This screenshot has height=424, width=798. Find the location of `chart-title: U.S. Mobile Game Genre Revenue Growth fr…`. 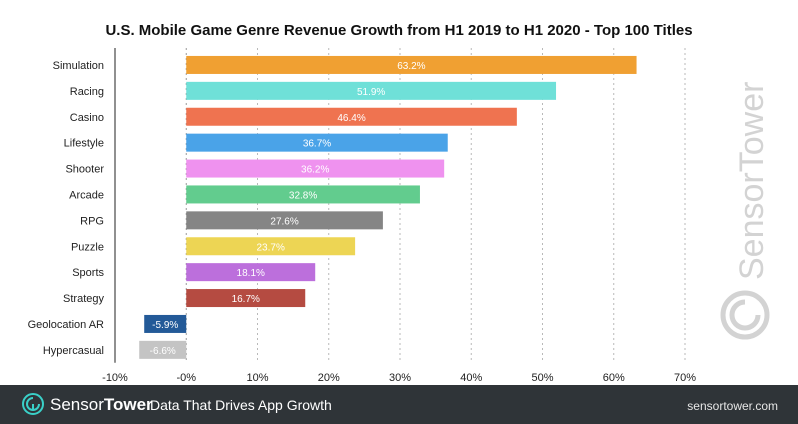

chart-title: U.S. Mobile Game Genre Revenue Growth fr… is located at coordinates (399, 30).